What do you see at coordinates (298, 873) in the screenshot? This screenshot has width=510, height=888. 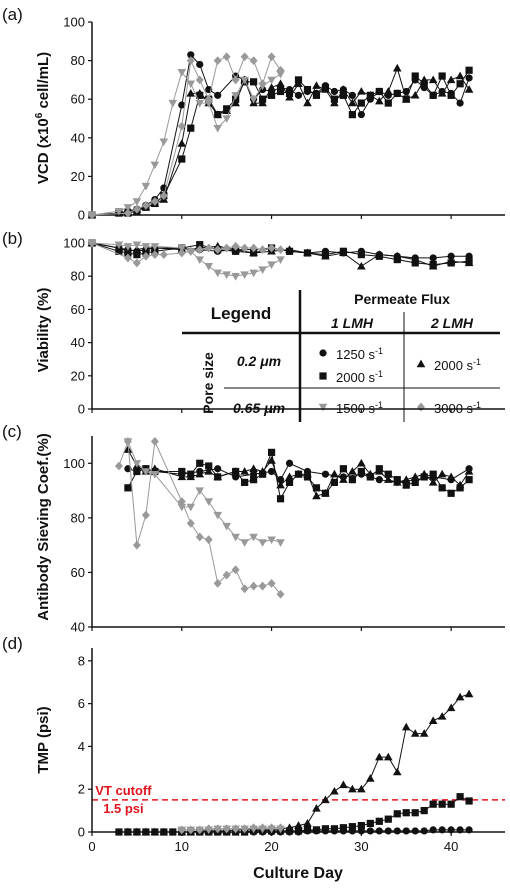 I see `x-axis-label: Culture Day` at bounding box center [298, 873].